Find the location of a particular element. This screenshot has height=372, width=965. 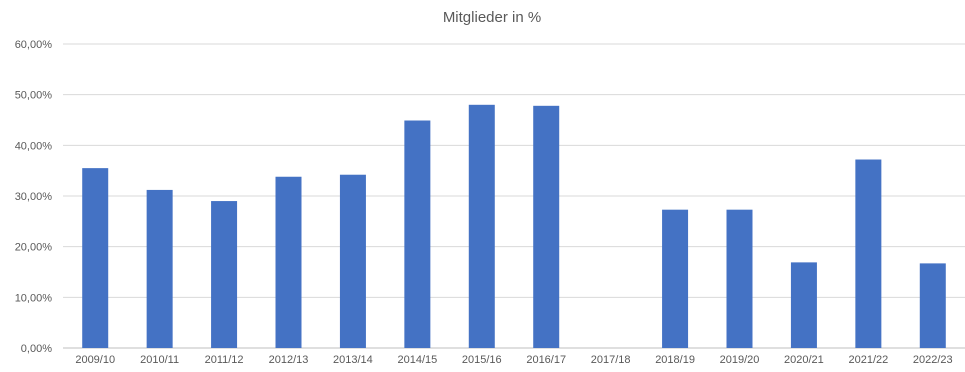

x-tick-label: 2017/18 is located at coordinates (611, 360).